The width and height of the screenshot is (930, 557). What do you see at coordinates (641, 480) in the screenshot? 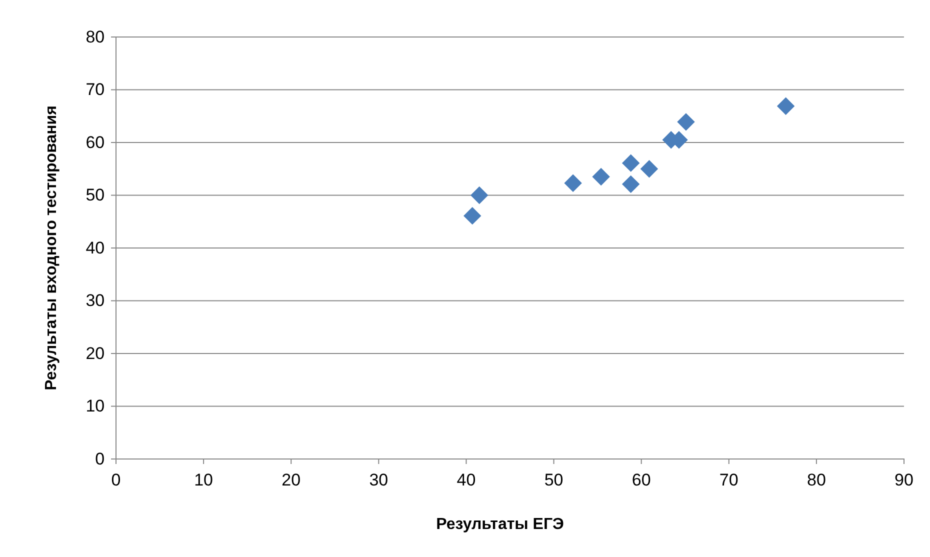
I see `x-tick-label: 60` at bounding box center [641, 480].